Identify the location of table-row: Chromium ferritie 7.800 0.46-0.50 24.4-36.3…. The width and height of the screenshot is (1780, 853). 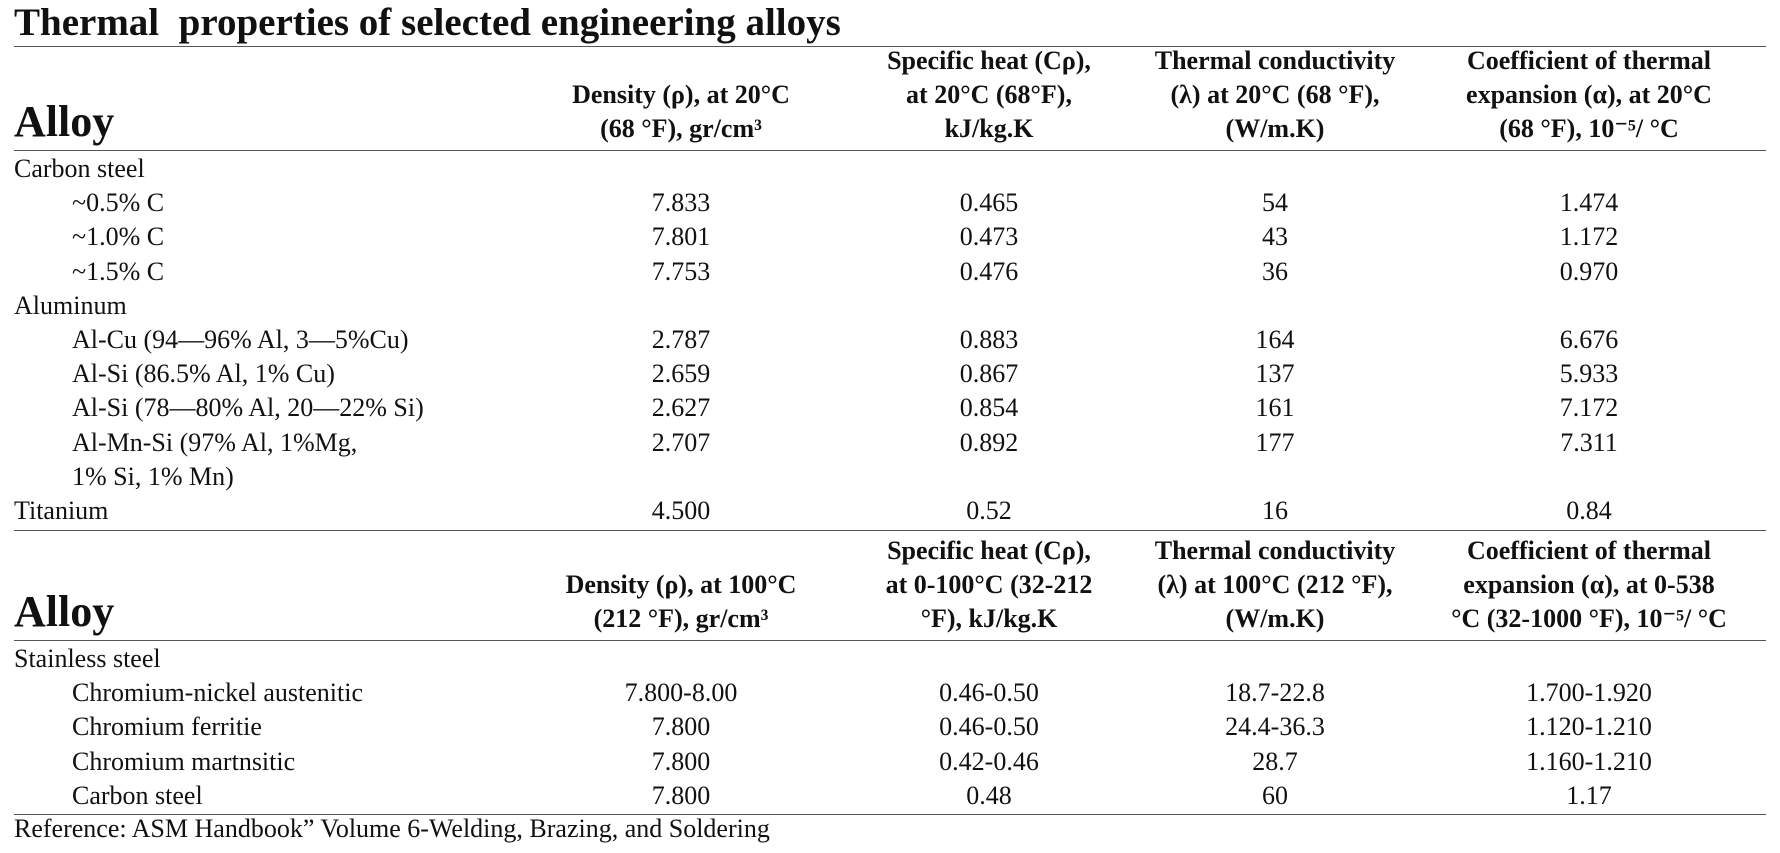
(890, 727).